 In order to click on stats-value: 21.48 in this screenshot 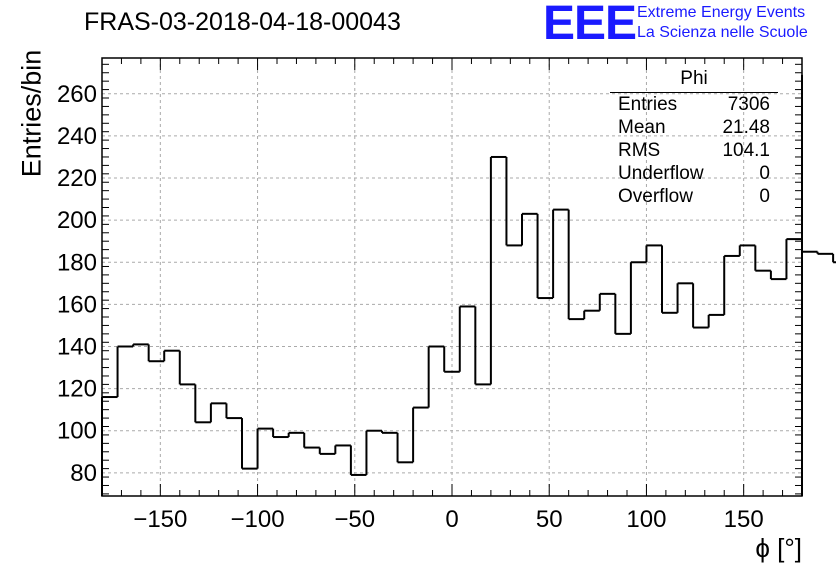, I will do `click(746, 127)`.